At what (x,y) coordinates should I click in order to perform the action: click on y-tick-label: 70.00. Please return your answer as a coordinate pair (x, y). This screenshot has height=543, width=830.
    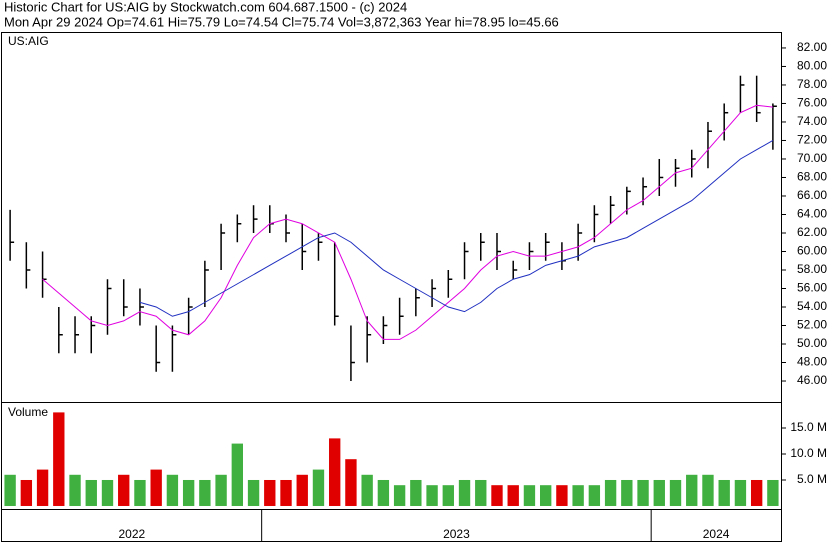
    Looking at the image, I should click on (812, 158).